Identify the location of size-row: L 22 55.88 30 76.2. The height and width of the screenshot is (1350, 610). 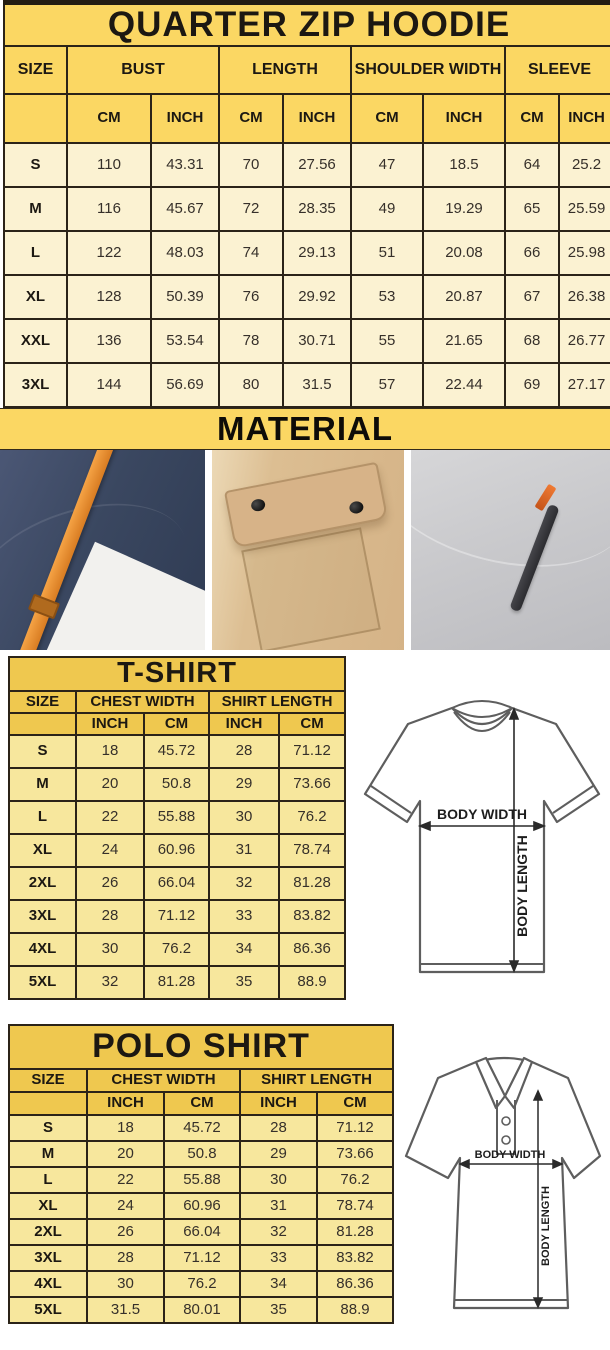
(201, 1180).